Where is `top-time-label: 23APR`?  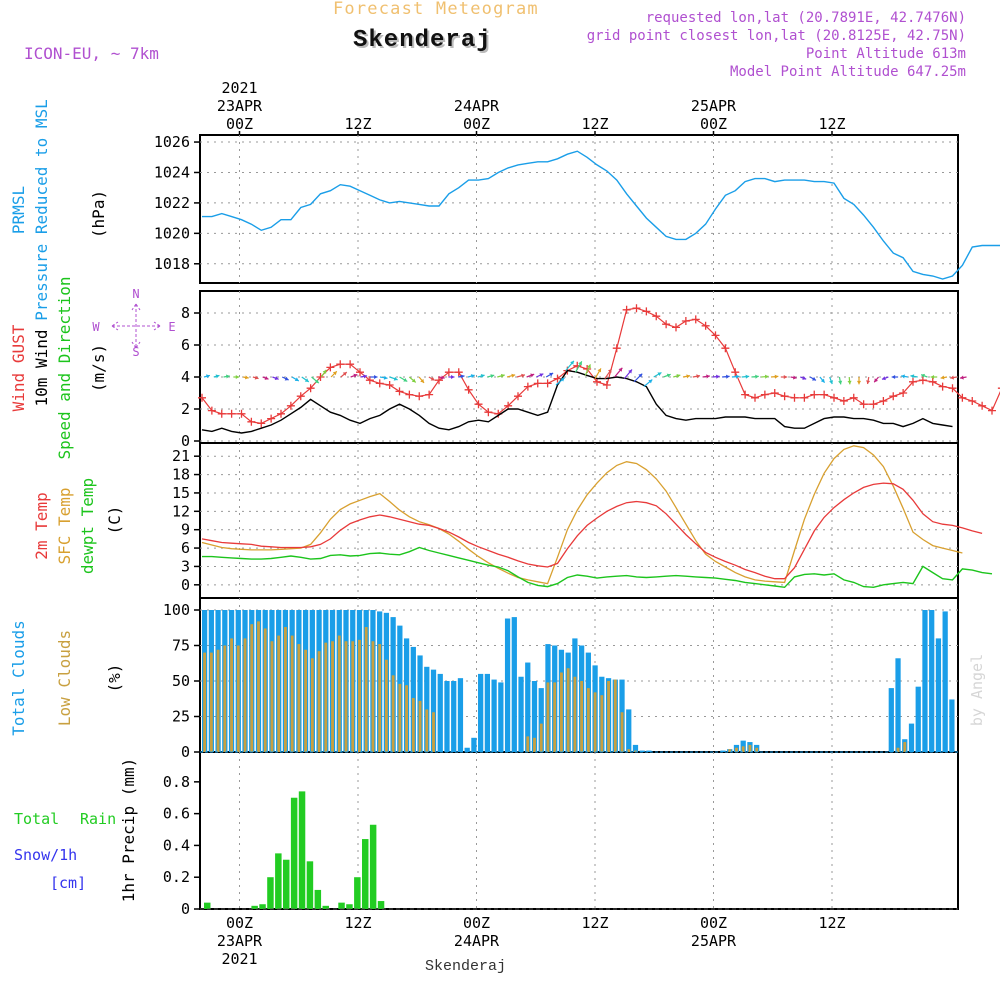 top-time-label: 23APR is located at coordinates (240, 106).